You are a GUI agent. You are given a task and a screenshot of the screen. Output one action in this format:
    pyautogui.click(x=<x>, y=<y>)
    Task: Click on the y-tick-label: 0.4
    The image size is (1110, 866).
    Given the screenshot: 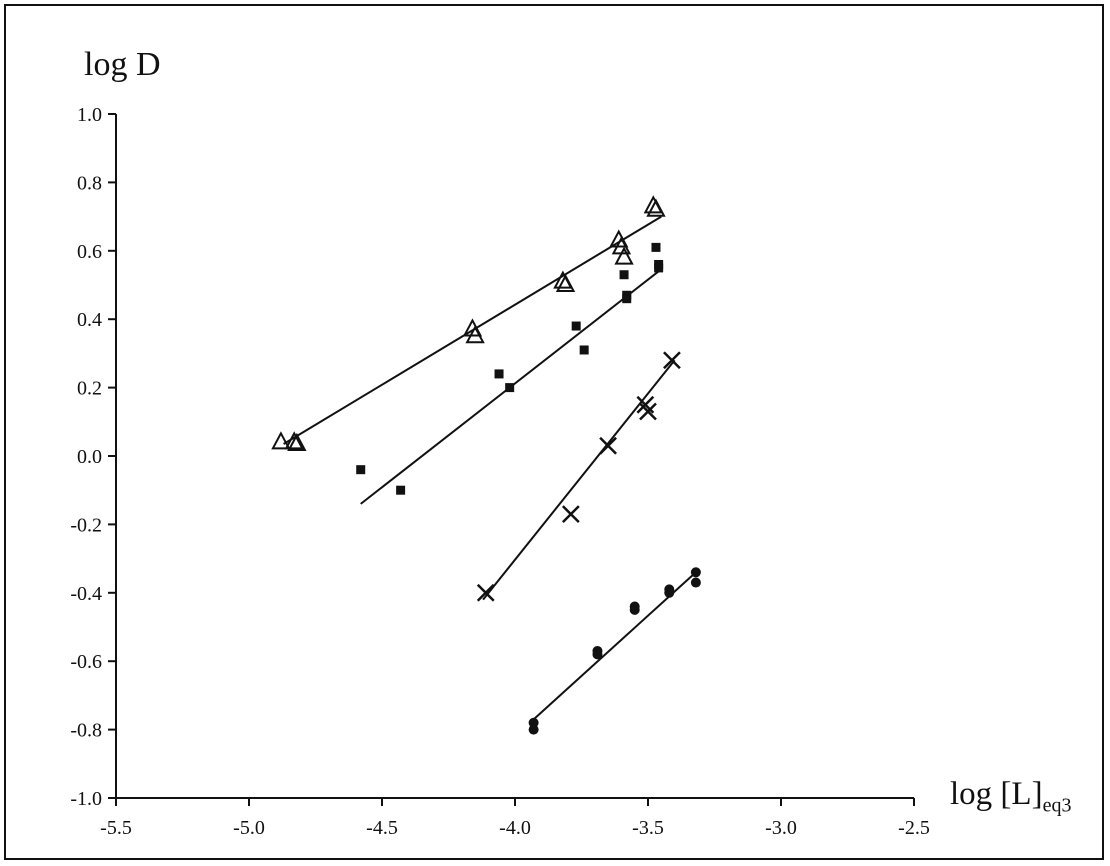 What is the action you would take?
    pyautogui.click(x=89, y=320)
    